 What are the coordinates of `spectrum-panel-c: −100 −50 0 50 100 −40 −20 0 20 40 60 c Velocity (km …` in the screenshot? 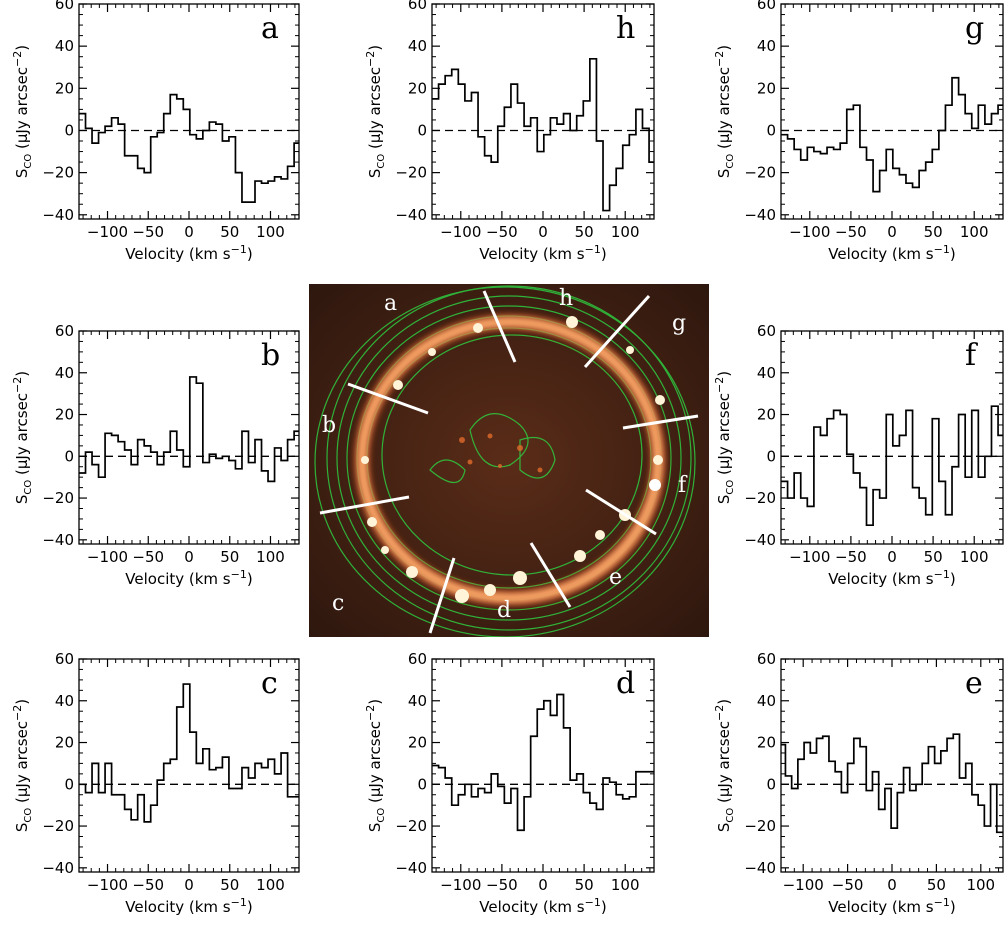 It's located at (155, 783).